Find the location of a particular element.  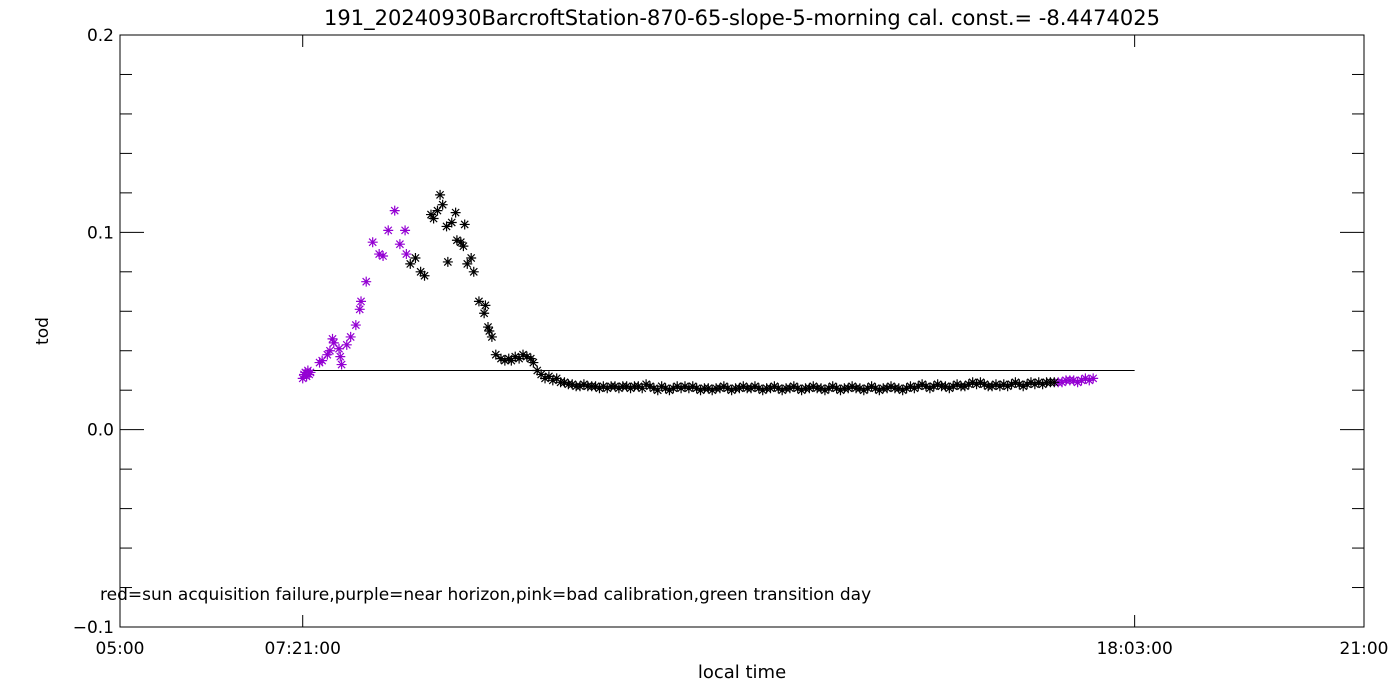

x-tick-label: 18:03:00 is located at coordinates (1134, 649).